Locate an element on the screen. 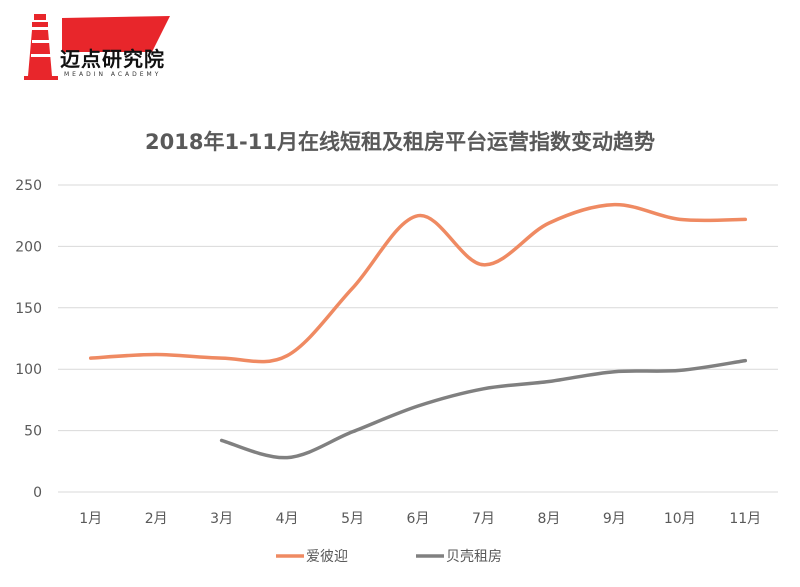  logo is located at coordinates (97, 47).